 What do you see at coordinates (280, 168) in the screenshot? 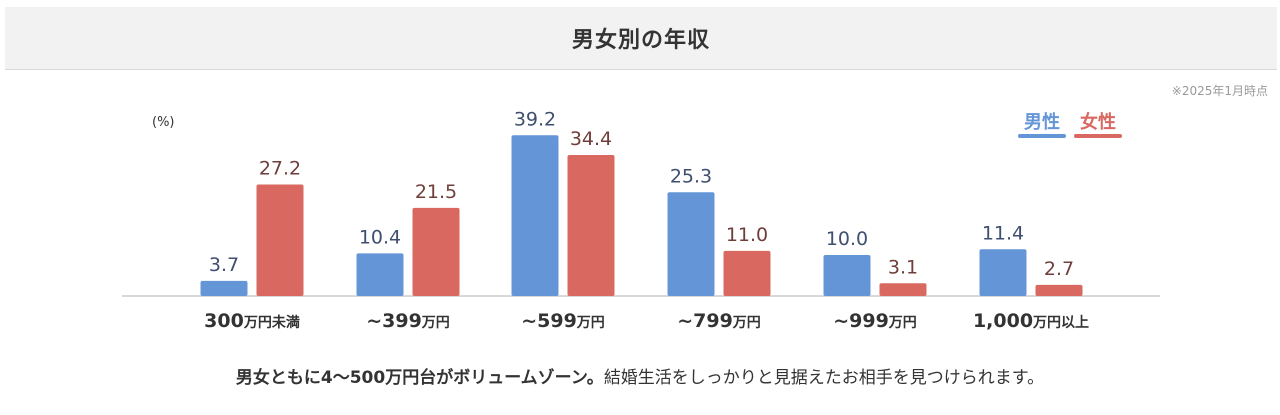
I see `female-data-label: 27.2` at bounding box center [280, 168].